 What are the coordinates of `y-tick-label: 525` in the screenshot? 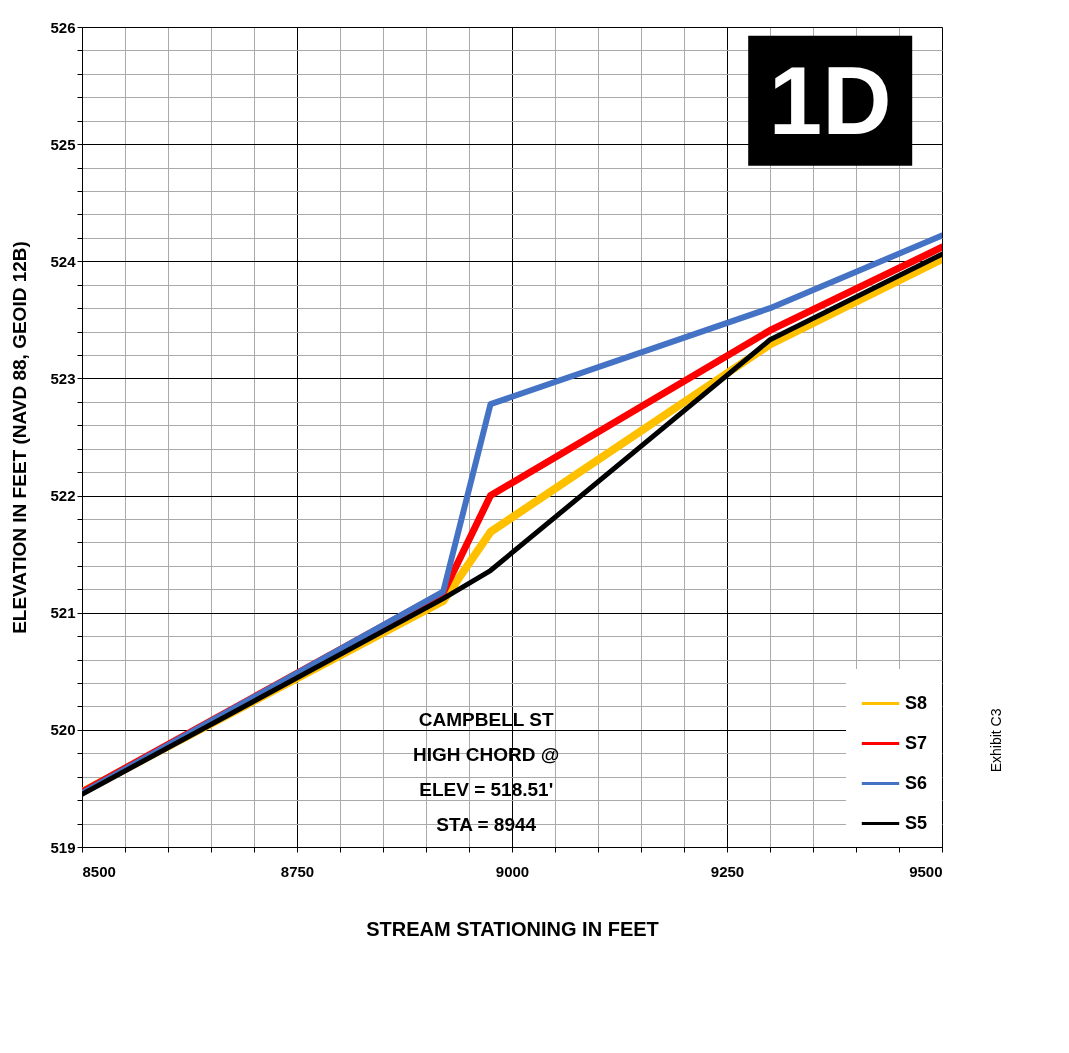 It's located at (63, 144).